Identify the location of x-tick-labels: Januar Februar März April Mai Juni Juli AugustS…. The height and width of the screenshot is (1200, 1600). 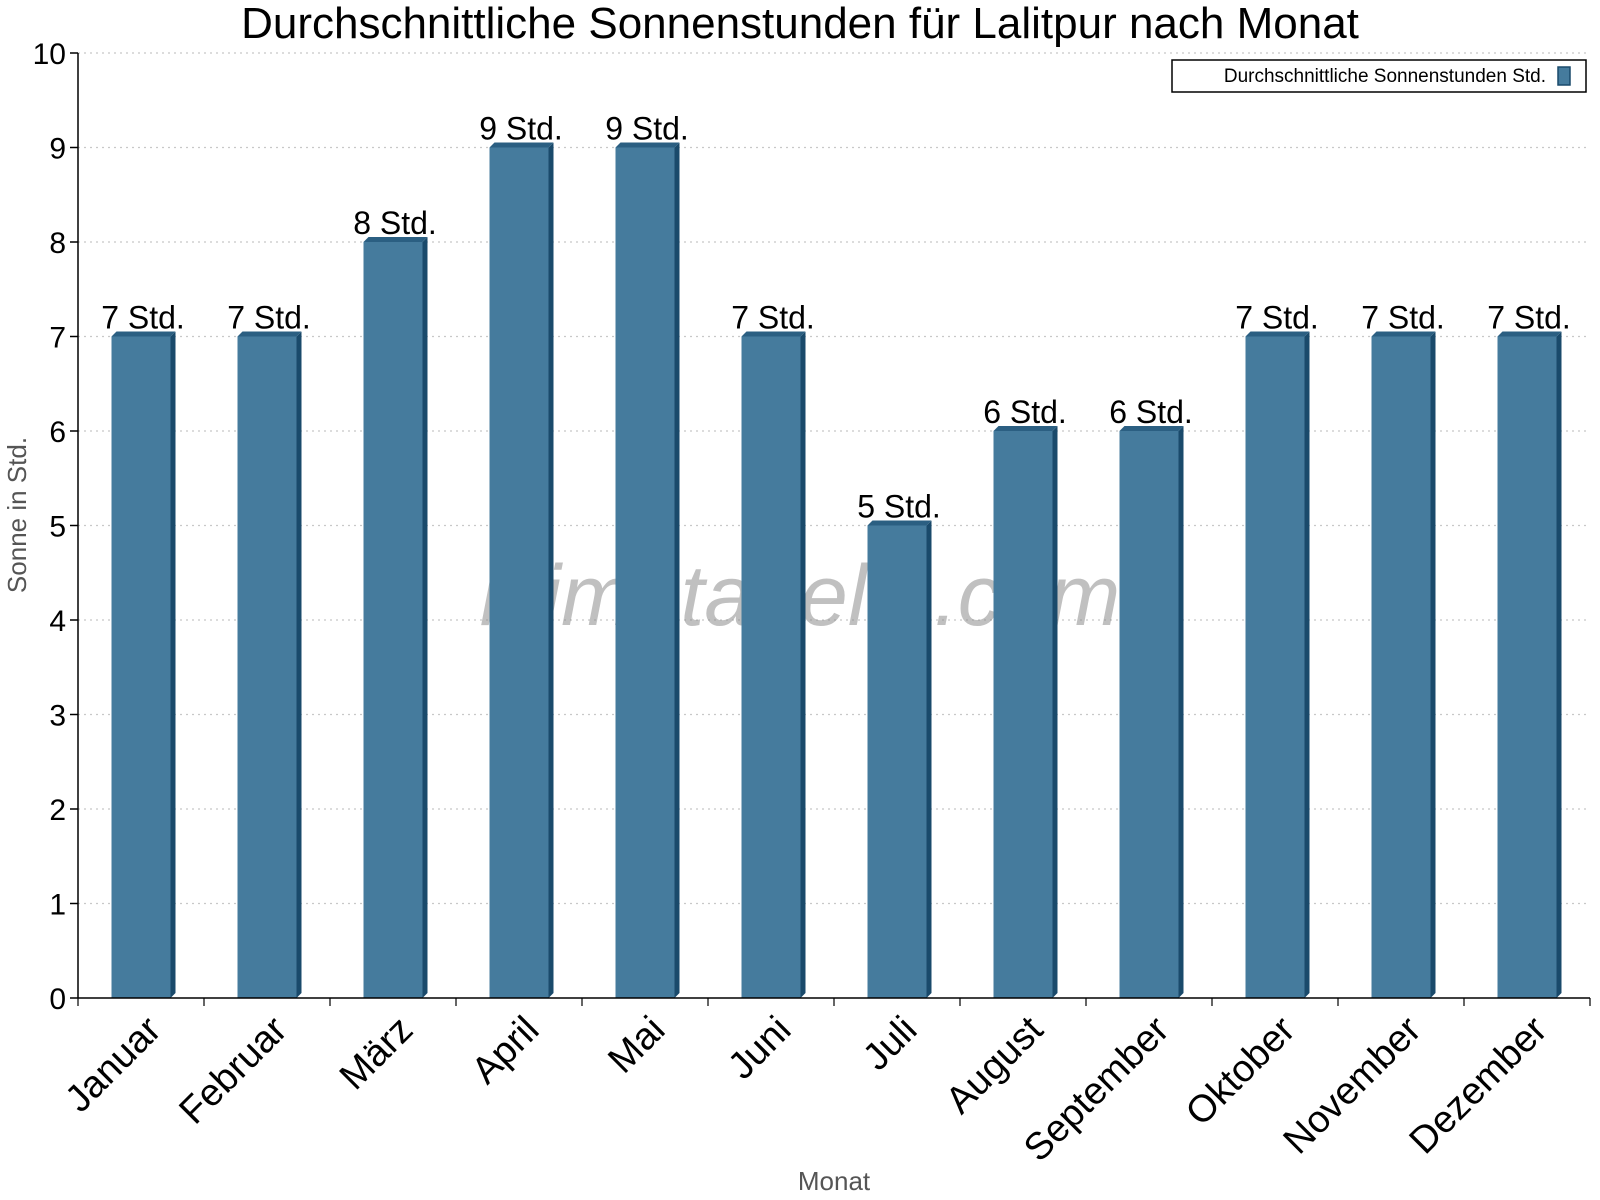
(806, 1088).